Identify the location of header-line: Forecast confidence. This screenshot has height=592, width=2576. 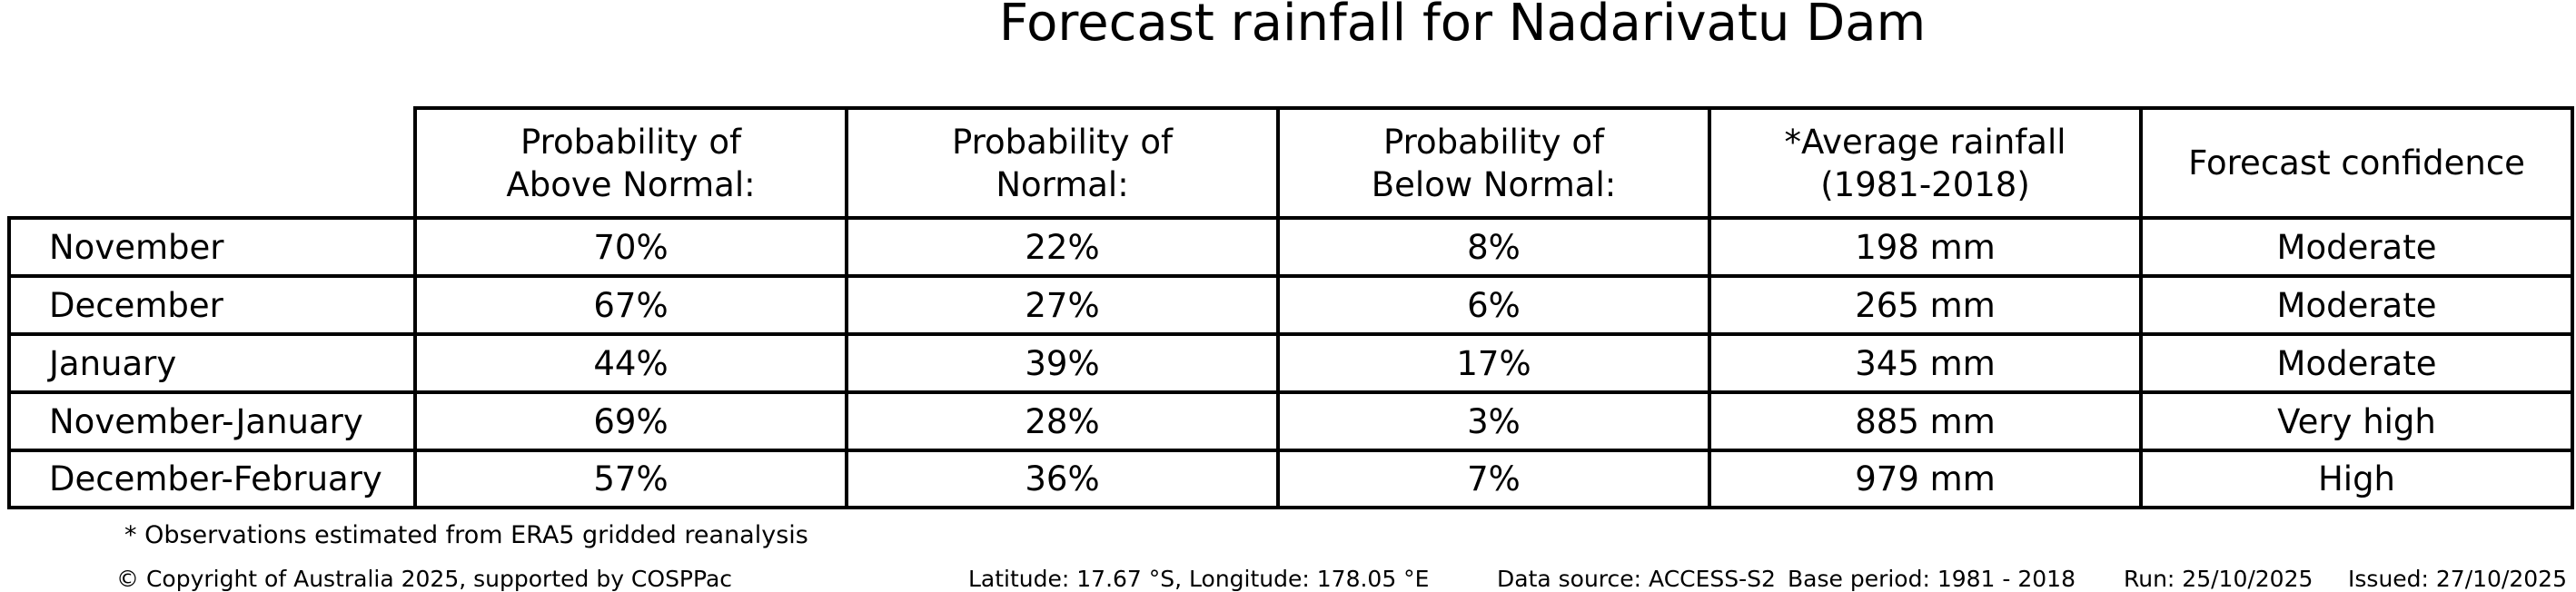
(2356, 163).